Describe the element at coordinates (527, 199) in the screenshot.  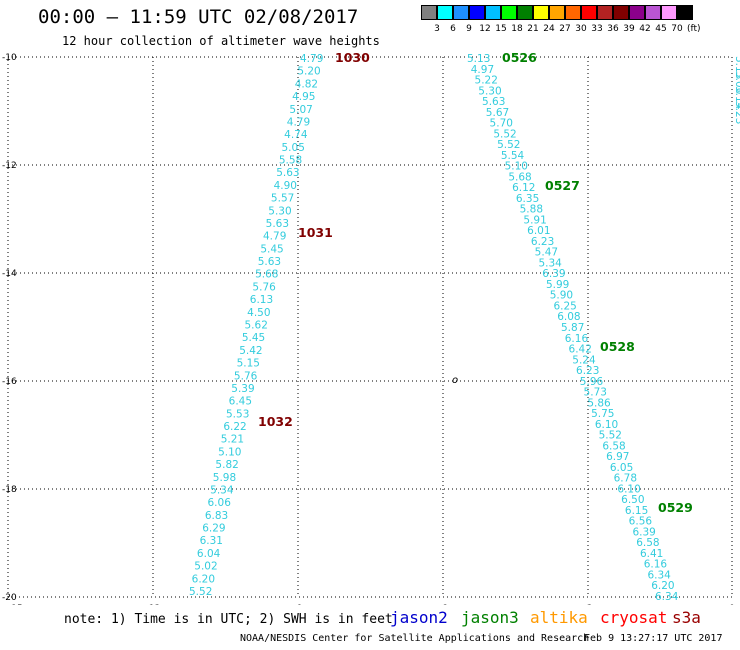
I see `wave-height-value: 6.35` at that location.